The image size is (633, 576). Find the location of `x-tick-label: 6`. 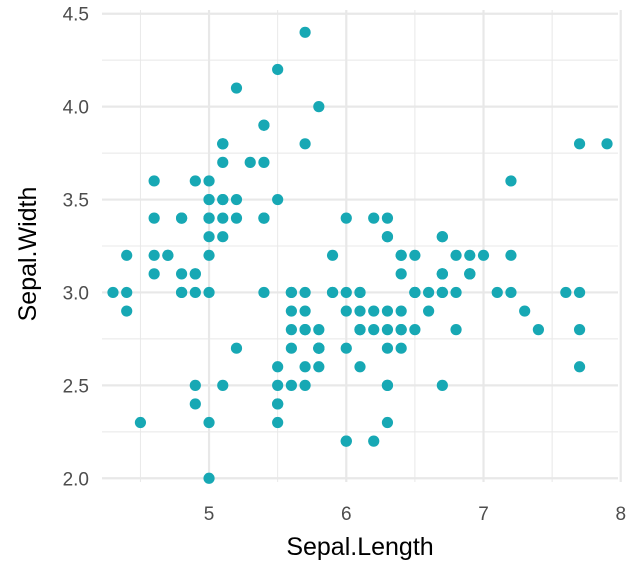

x-tick-label: 6 is located at coordinates (346, 514).